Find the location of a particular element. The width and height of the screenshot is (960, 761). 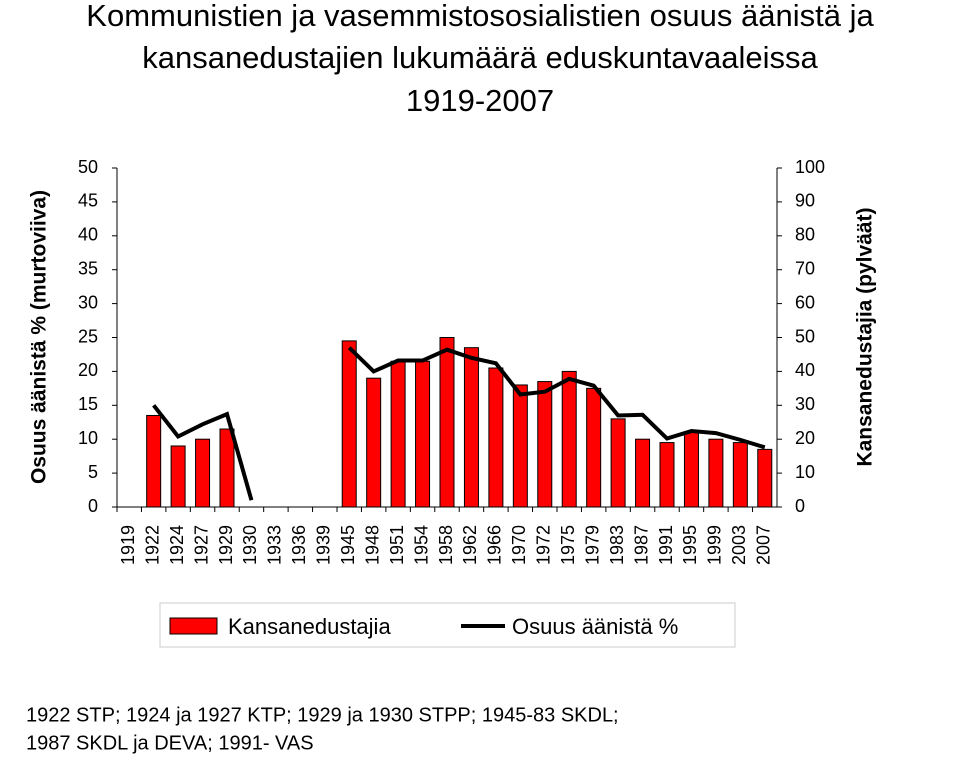

x-tick-label: 1979 is located at coordinates (592, 545).